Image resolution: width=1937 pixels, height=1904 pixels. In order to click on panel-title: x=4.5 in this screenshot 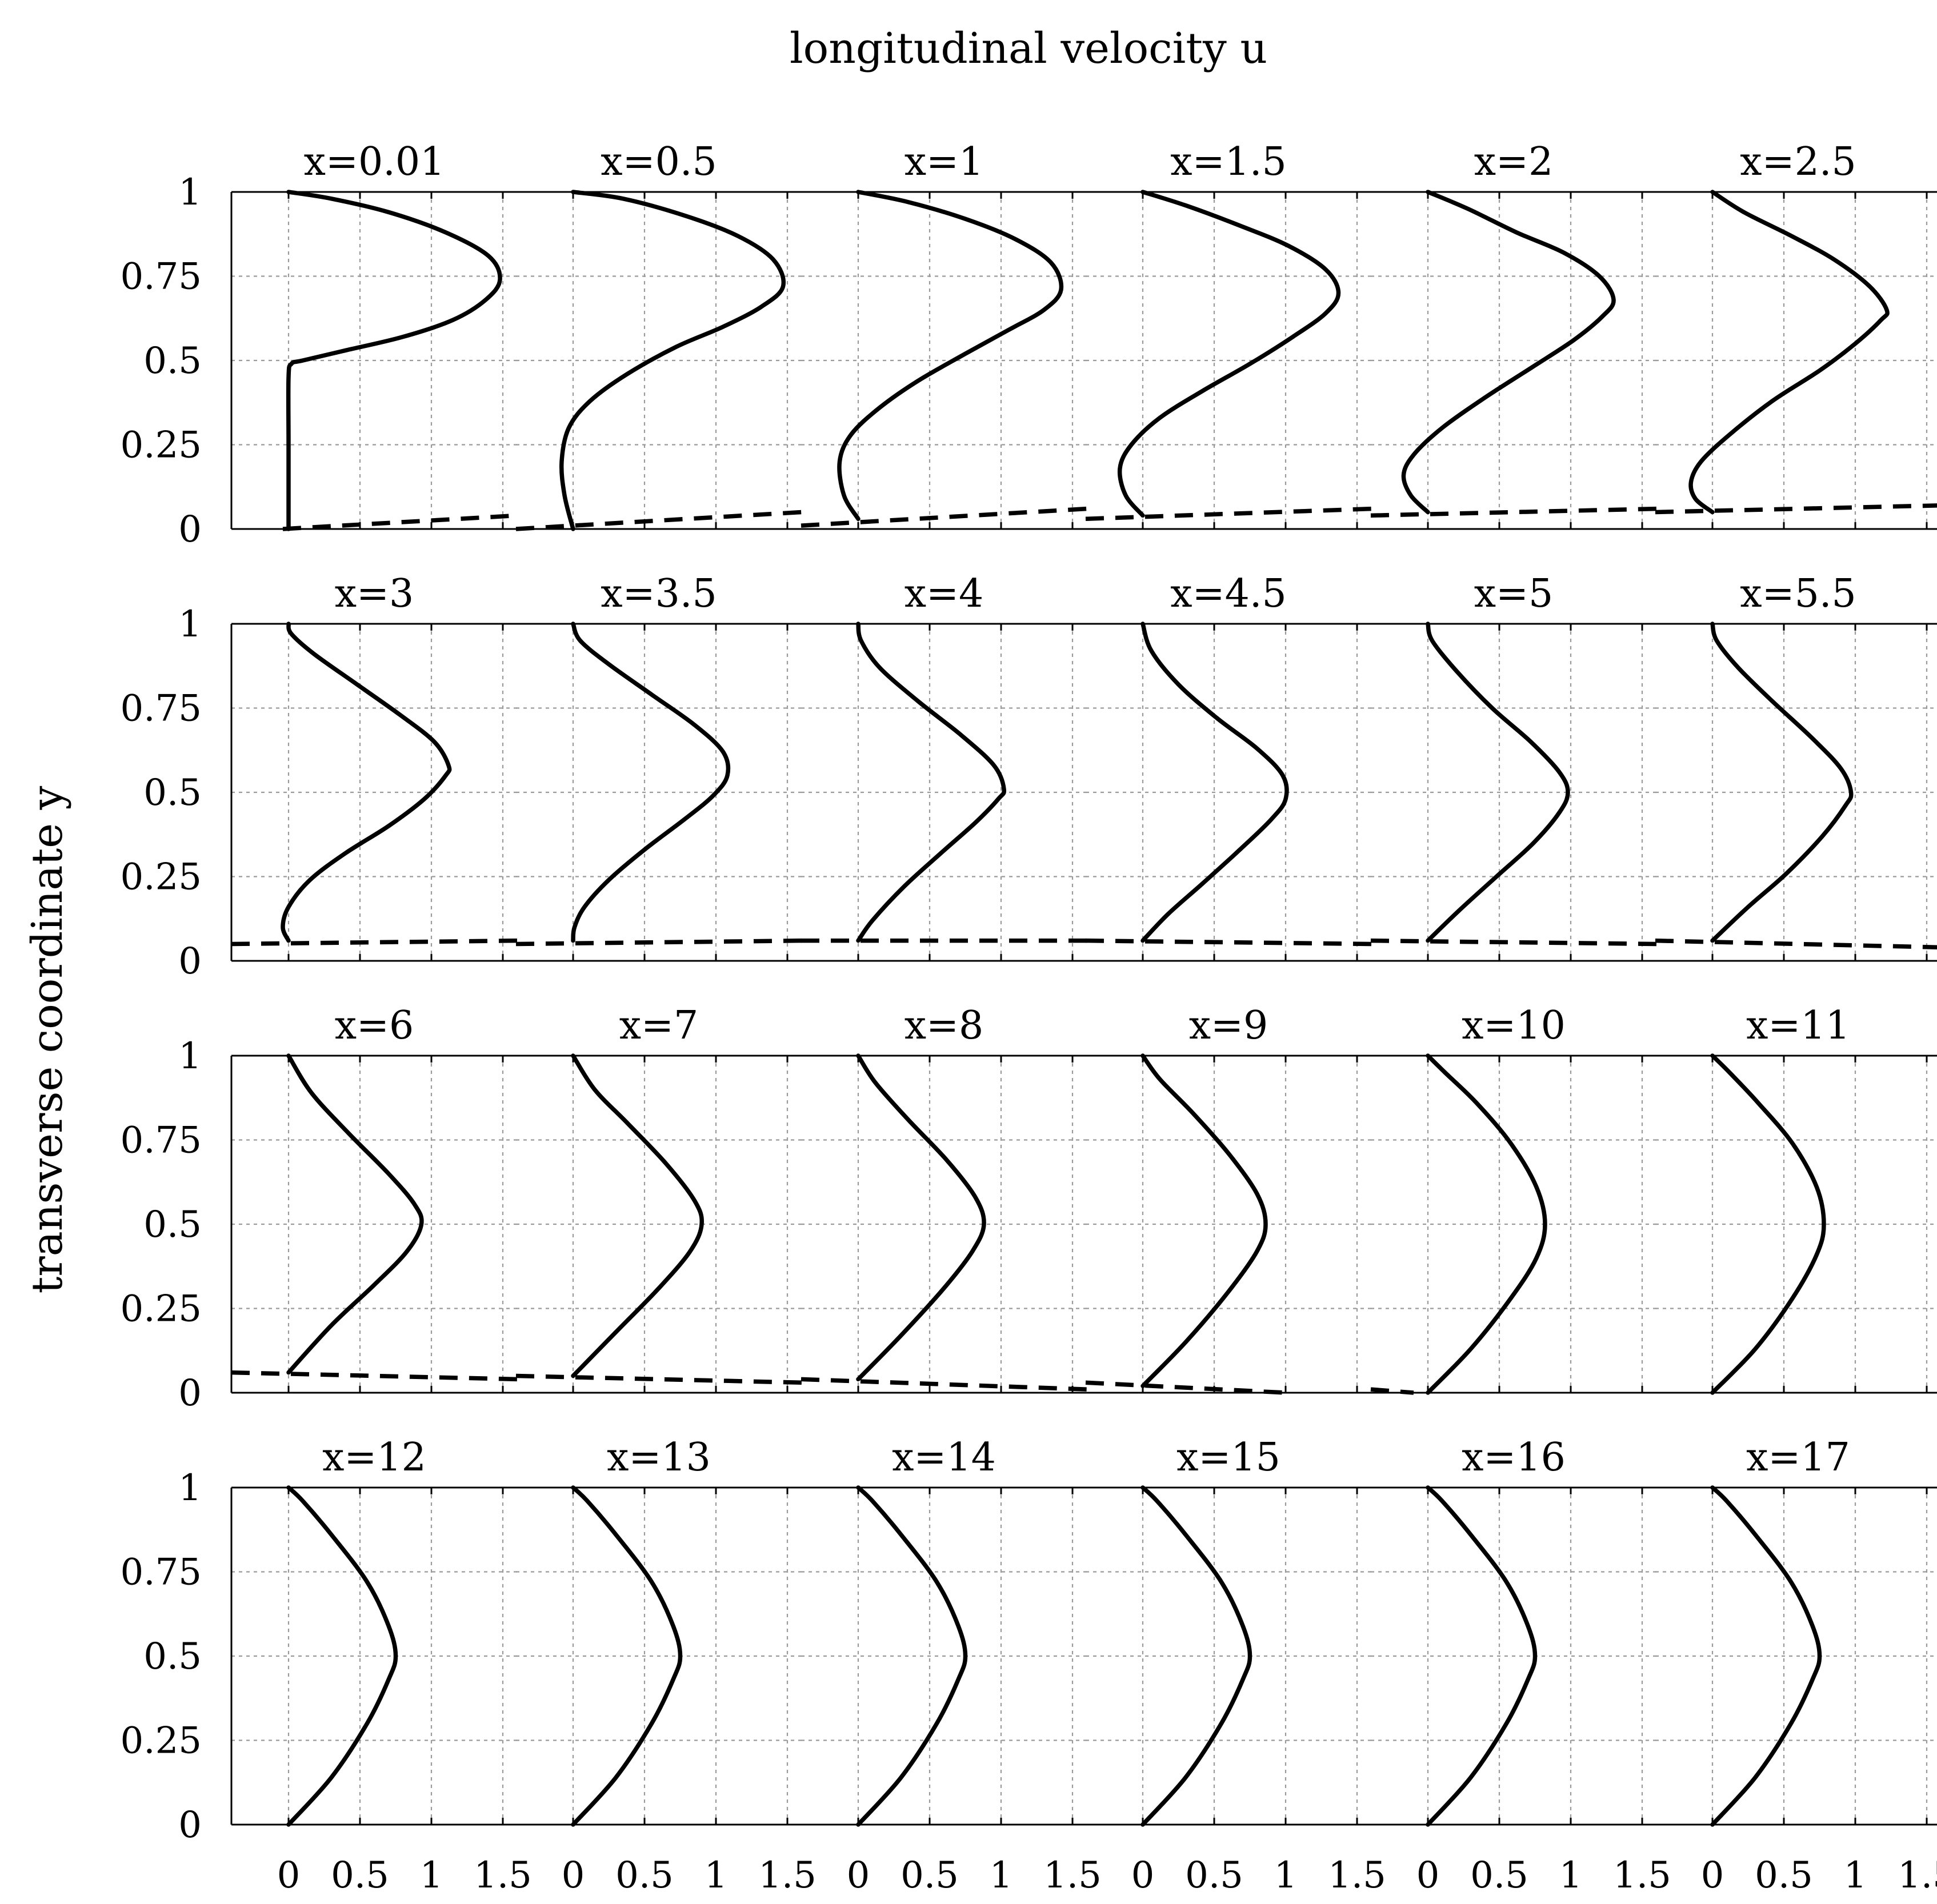, I will do `click(1228, 593)`.